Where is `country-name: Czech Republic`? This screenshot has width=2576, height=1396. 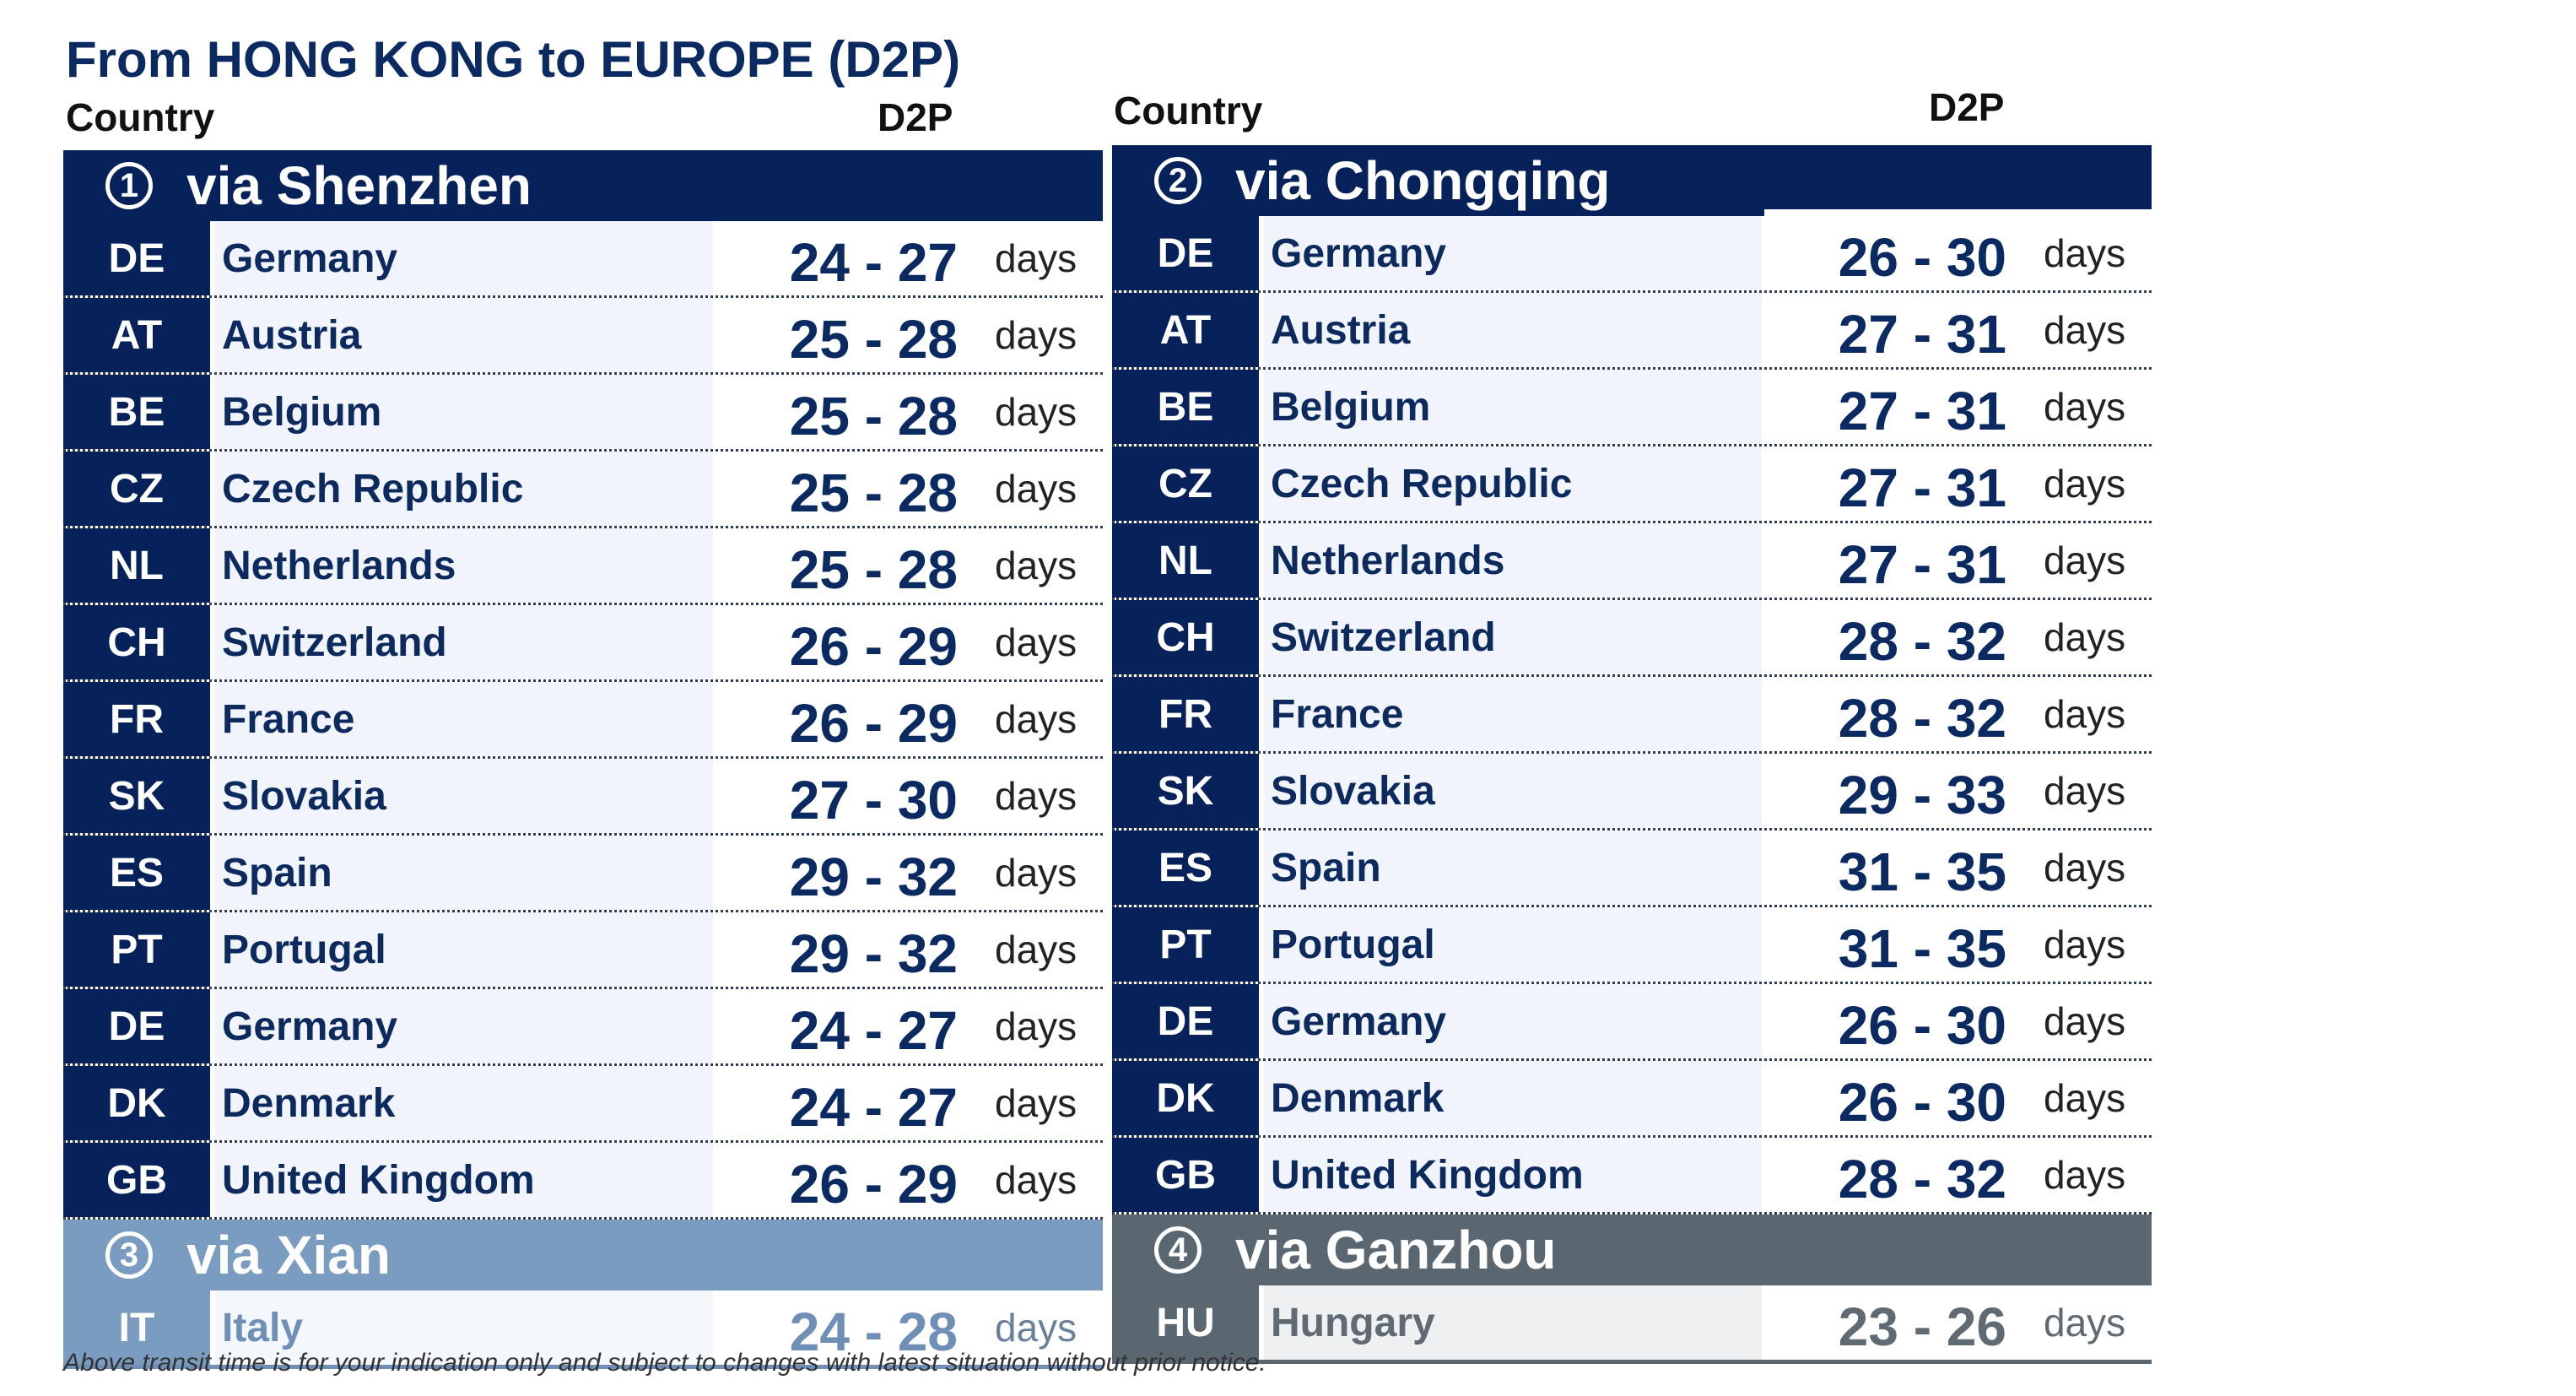
country-name: Czech Republic is located at coordinates (1513, 483).